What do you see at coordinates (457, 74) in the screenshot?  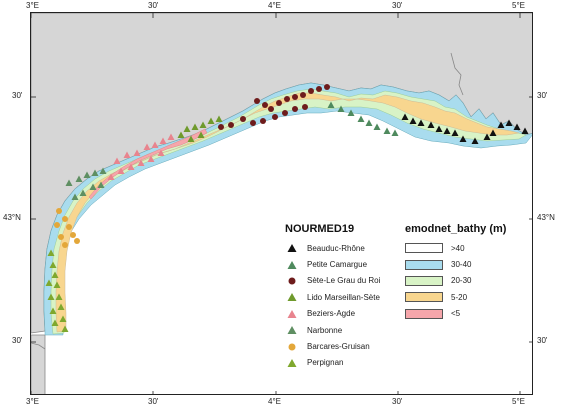 I see `river-line` at bounding box center [457, 74].